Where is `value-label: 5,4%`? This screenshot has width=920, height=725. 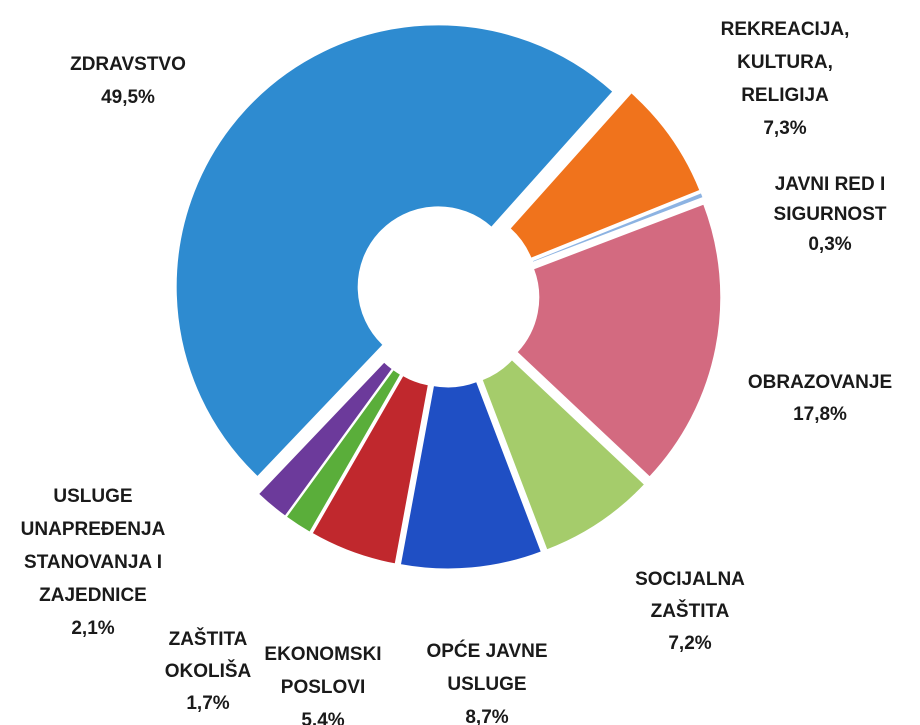 value-label: 5,4% is located at coordinates (322, 717).